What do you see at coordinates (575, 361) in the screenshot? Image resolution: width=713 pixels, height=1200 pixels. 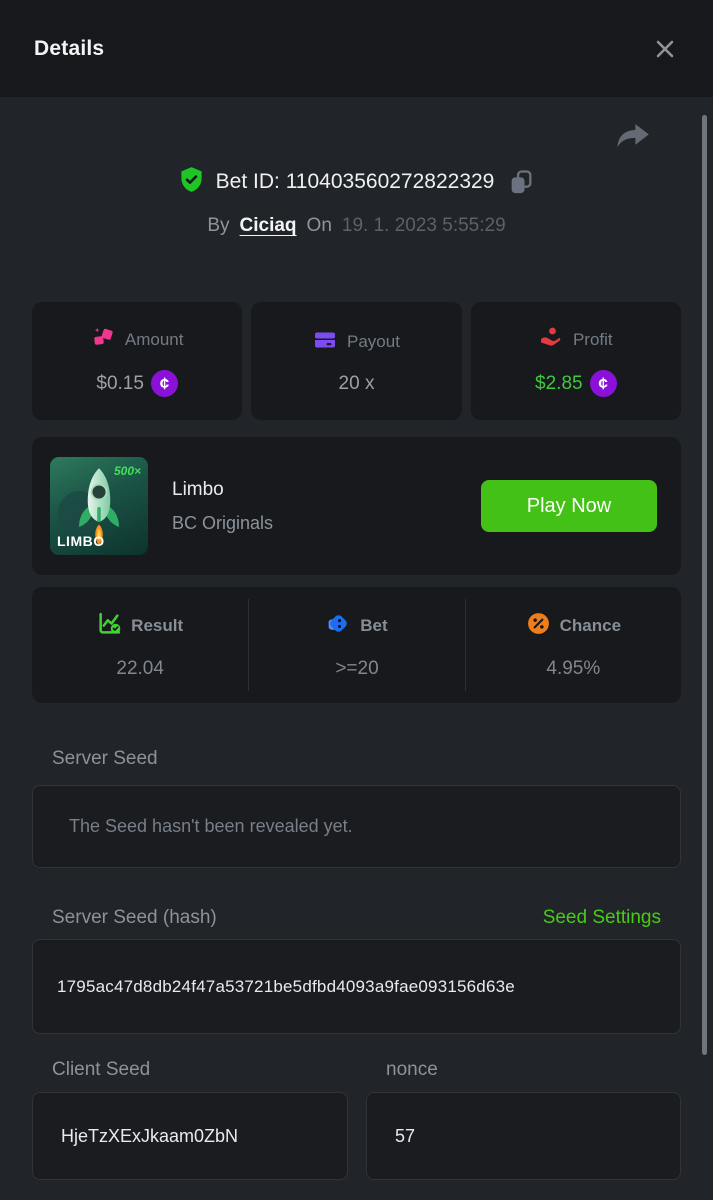 I see `profit-card: Profit $2.85 ¢` at bounding box center [575, 361].